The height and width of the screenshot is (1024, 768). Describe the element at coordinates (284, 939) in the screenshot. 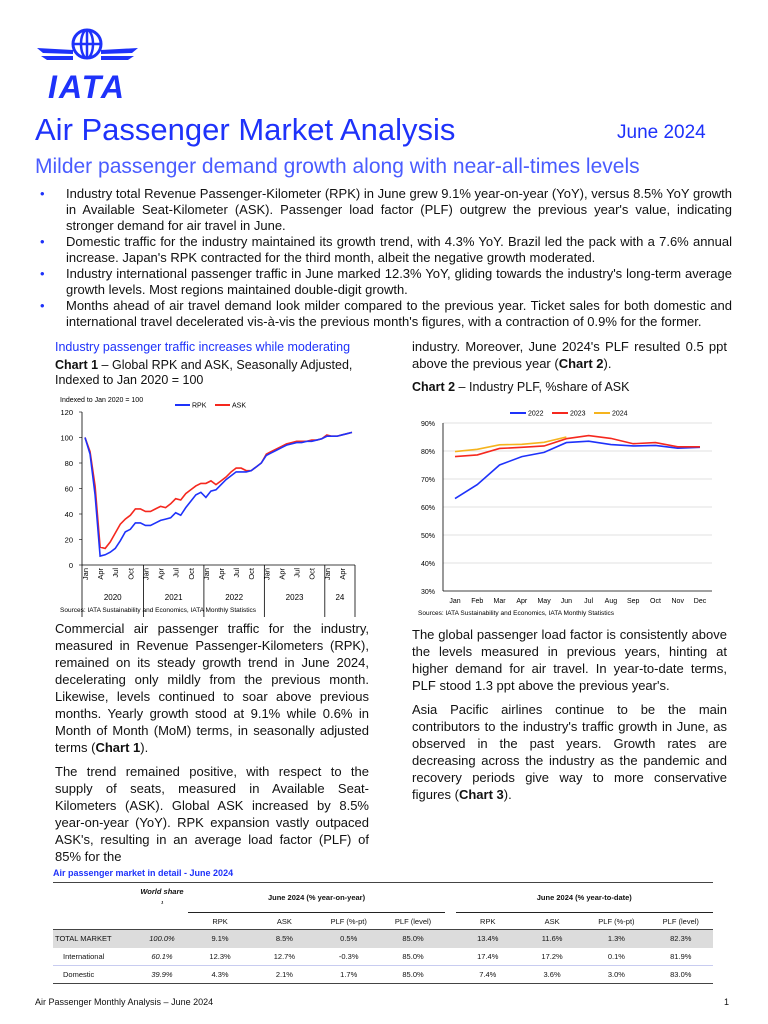

I see `cell-value: 8.5%` at that location.